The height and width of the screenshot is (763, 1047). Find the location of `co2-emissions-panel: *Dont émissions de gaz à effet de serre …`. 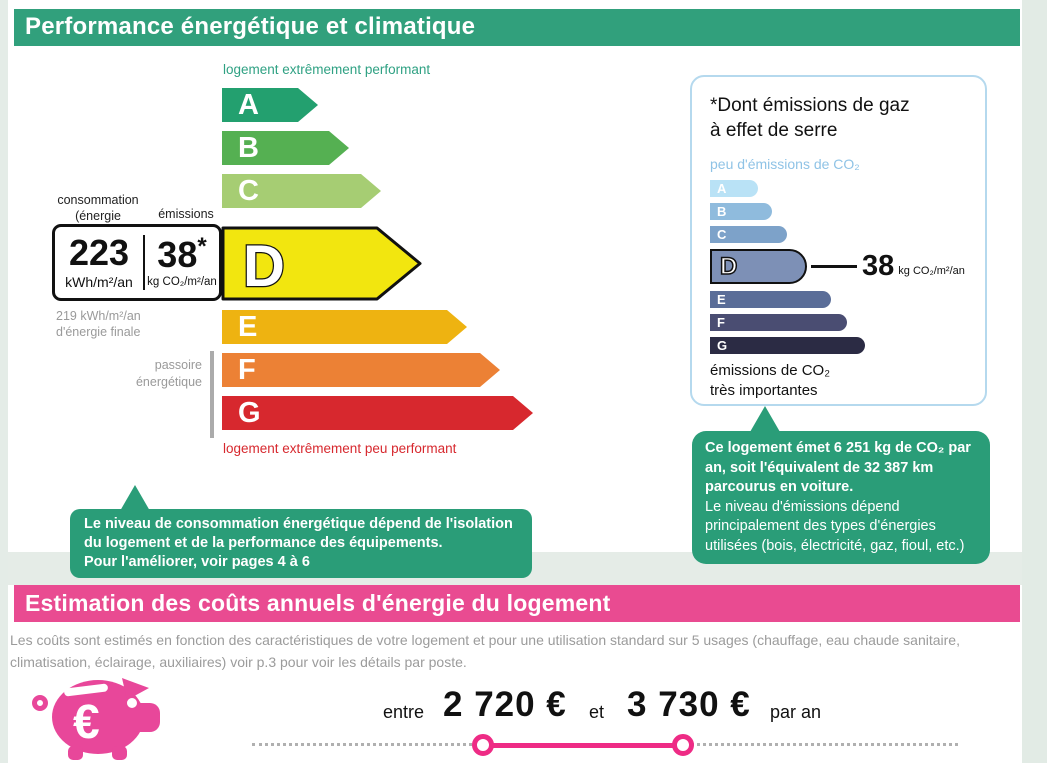

co2-emissions-panel: *Dont émissions de gaz à effet de serre … is located at coordinates (838, 240).